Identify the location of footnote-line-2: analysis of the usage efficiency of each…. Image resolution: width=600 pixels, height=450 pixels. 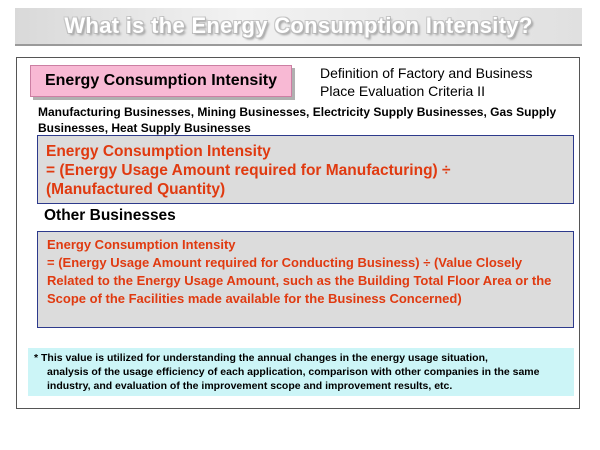
(293, 379).